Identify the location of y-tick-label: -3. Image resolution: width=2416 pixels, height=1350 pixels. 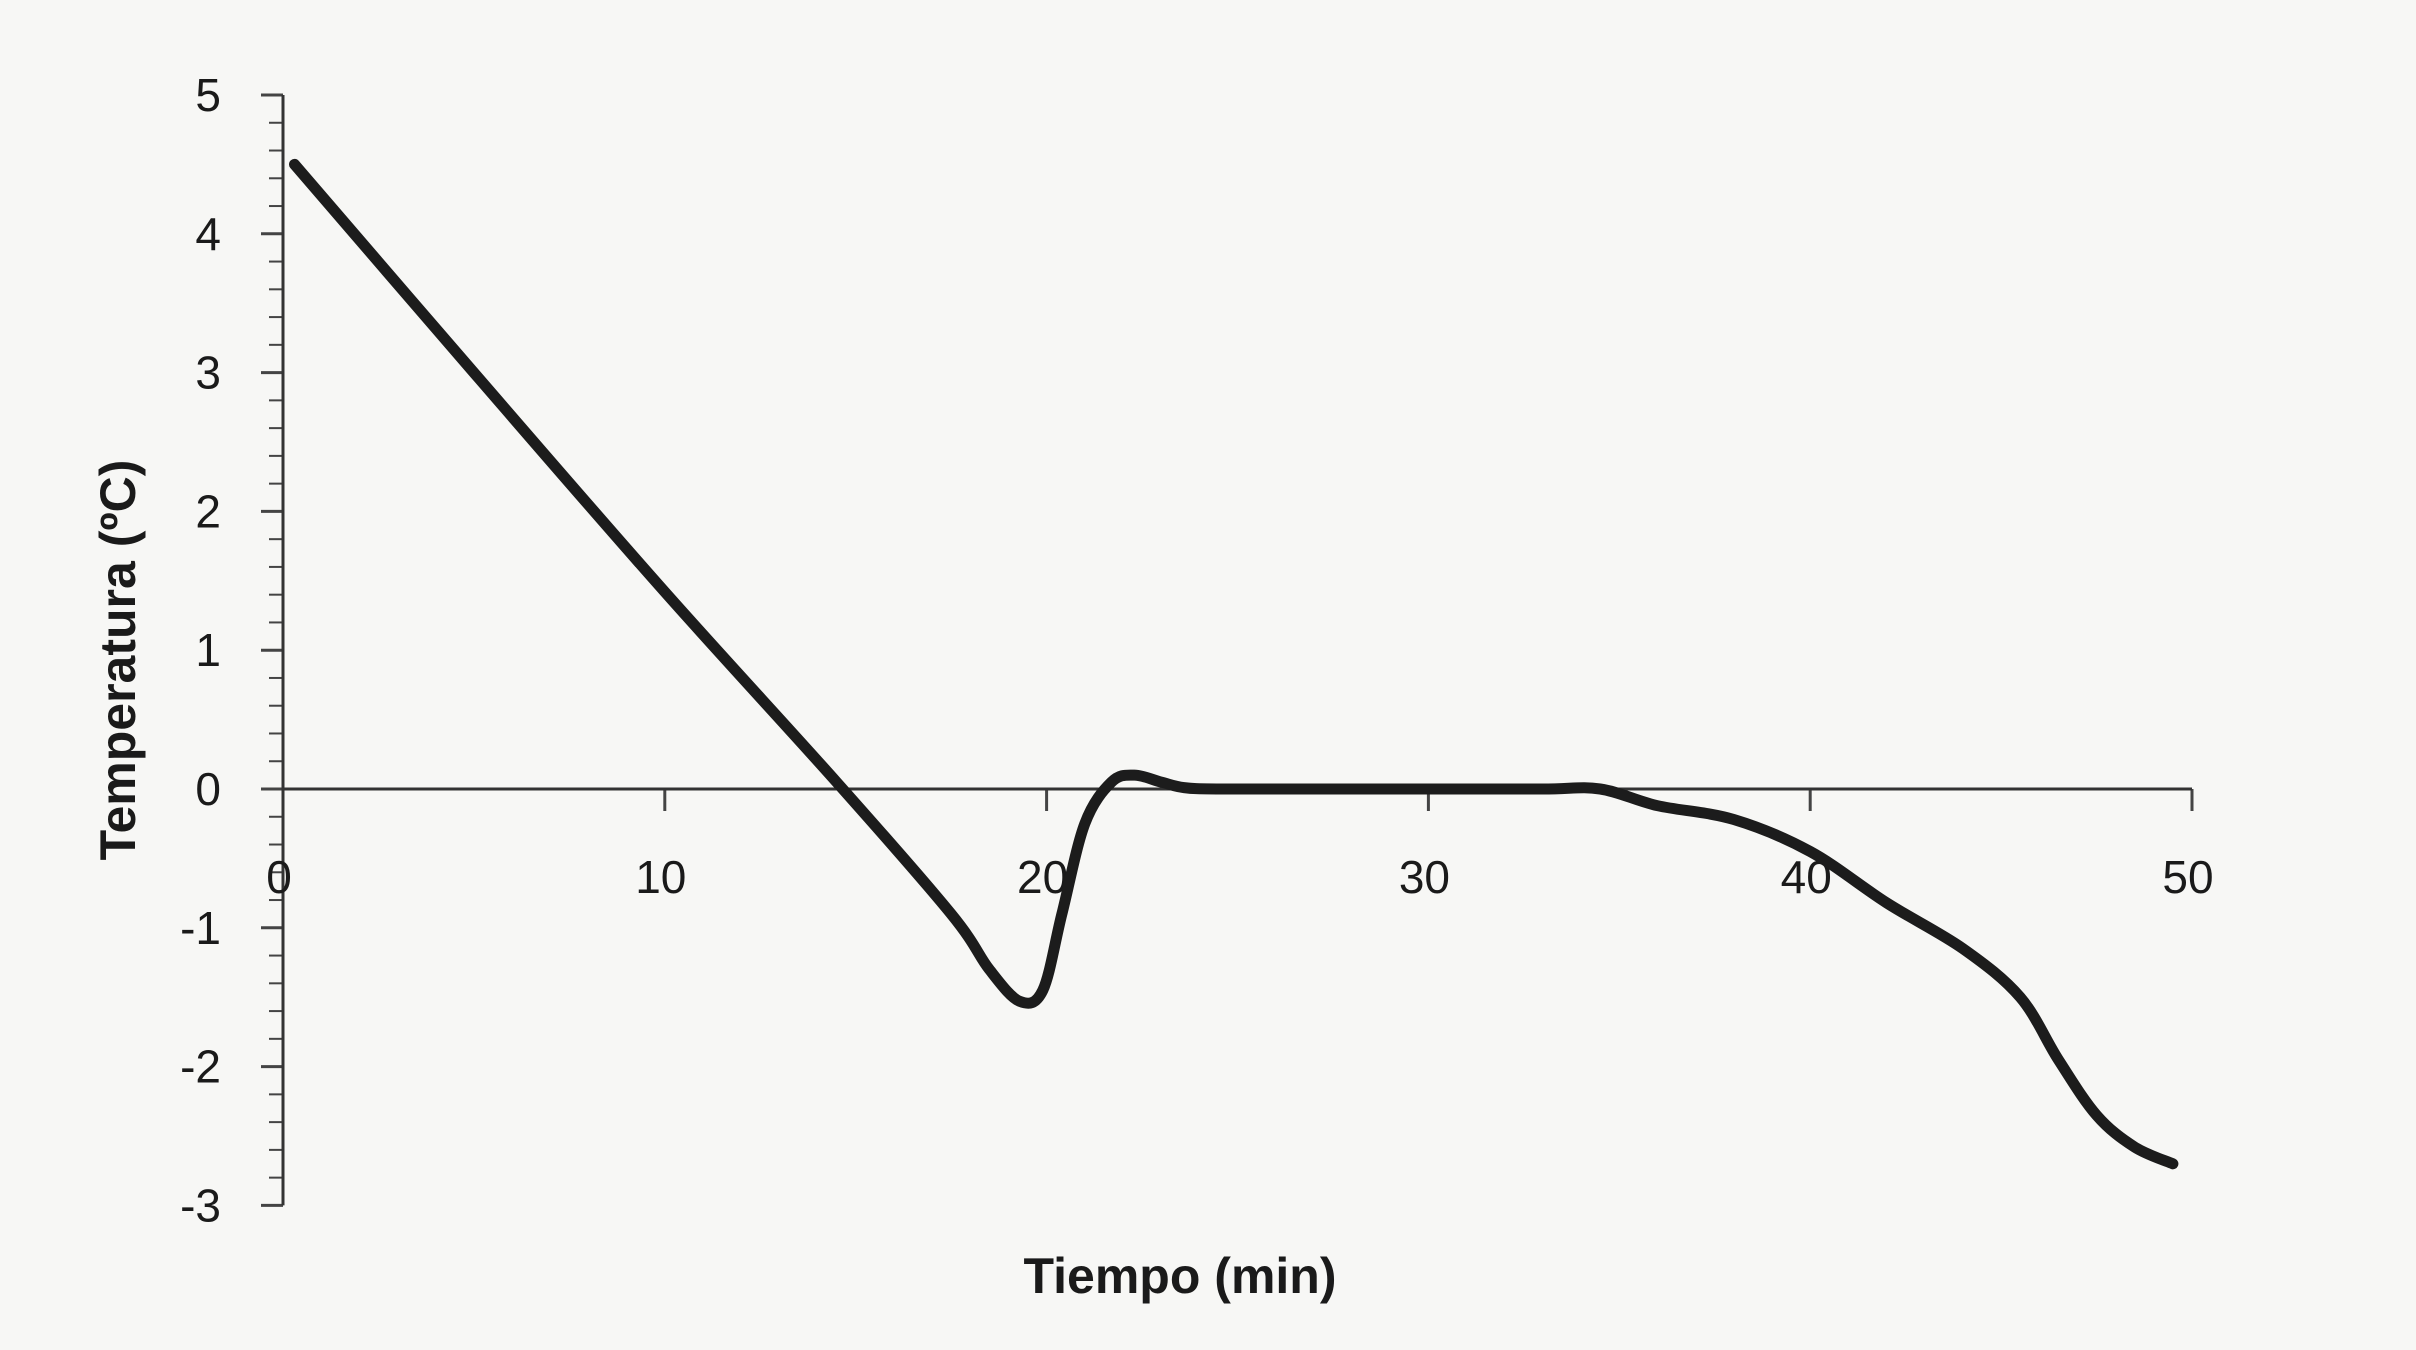
(200, 1205).